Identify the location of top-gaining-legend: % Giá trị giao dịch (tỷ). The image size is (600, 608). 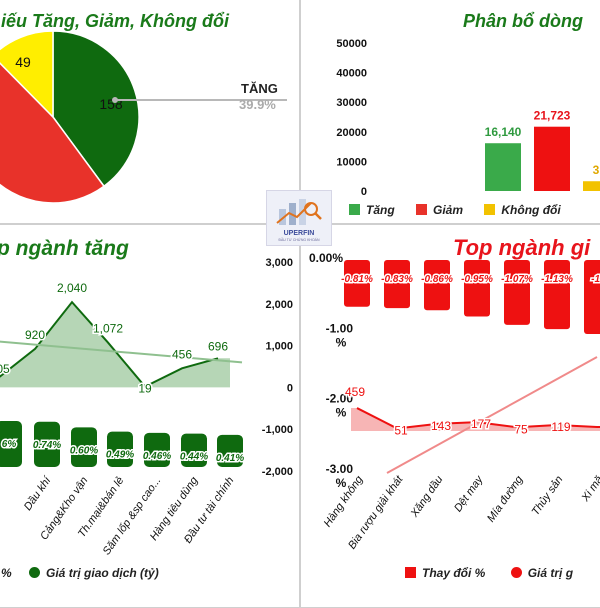
(80, 573).